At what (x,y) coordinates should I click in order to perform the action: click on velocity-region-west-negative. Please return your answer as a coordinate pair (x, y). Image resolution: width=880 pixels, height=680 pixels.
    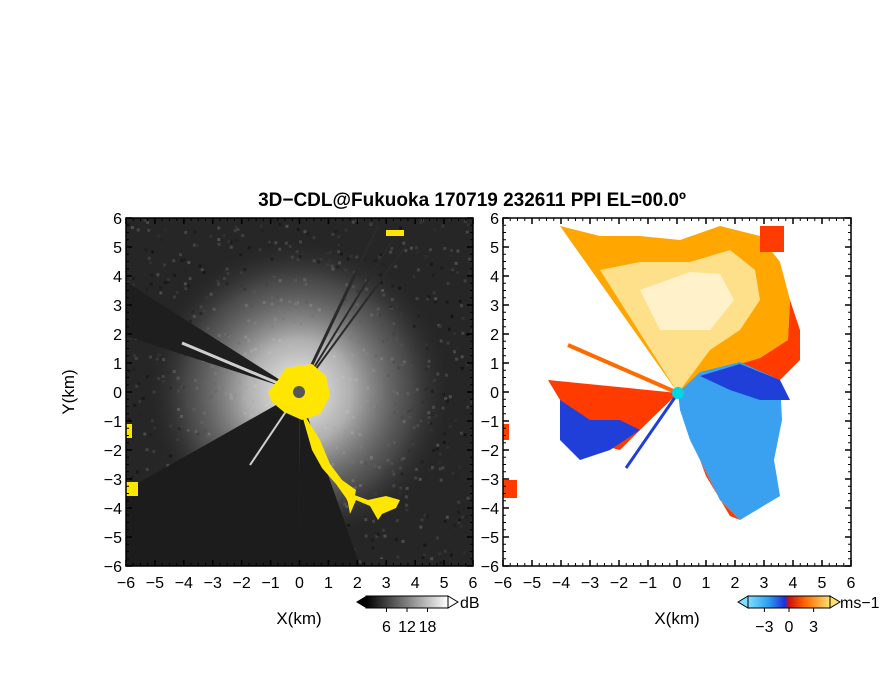
    Looking at the image, I should click on (600, 430).